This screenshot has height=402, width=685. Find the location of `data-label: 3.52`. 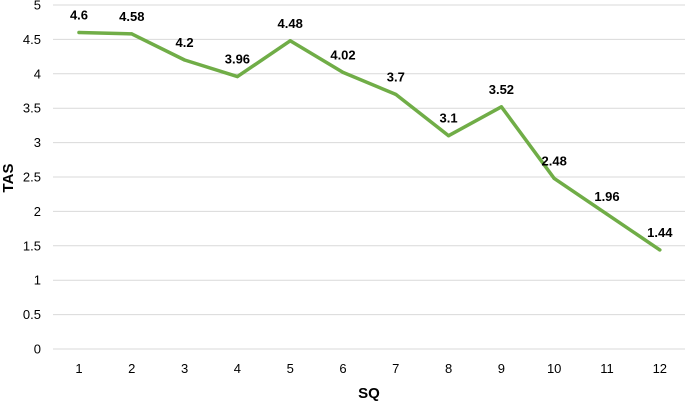

data-label: 3.52 is located at coordinates (501, 89).